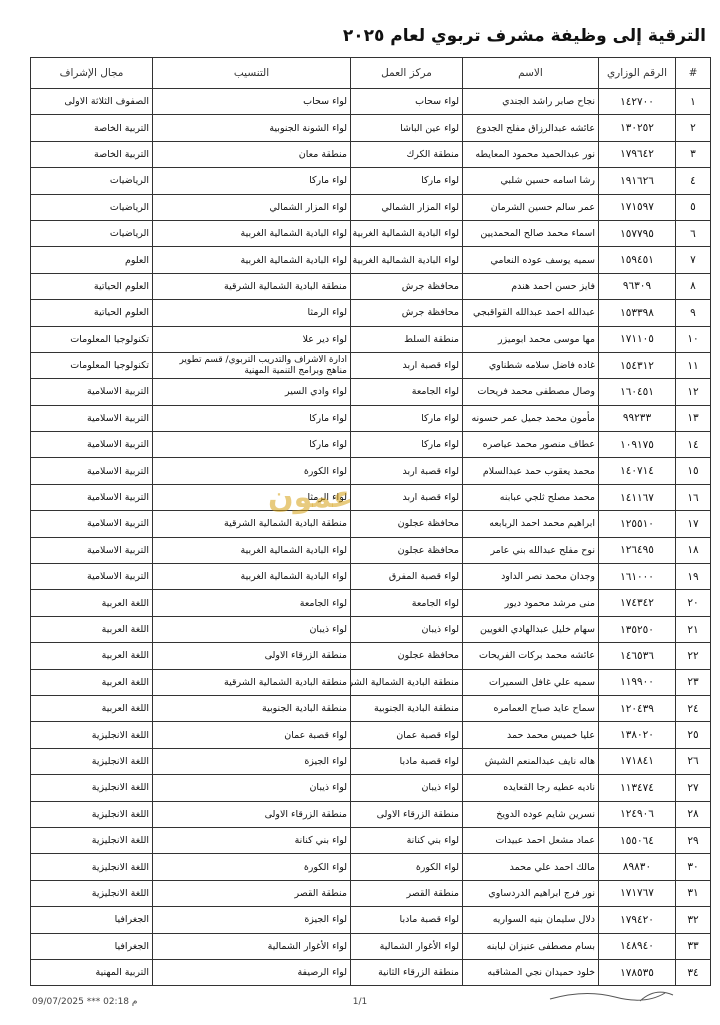 This screenshot has height=1025, width=720. What do you see at coordinates (524, 36) in the screenshot?
I see `title: الترقية إلى وظيفة مشرف تربوي لعام ٢٠٢٥` at bounding box center [524, 36].